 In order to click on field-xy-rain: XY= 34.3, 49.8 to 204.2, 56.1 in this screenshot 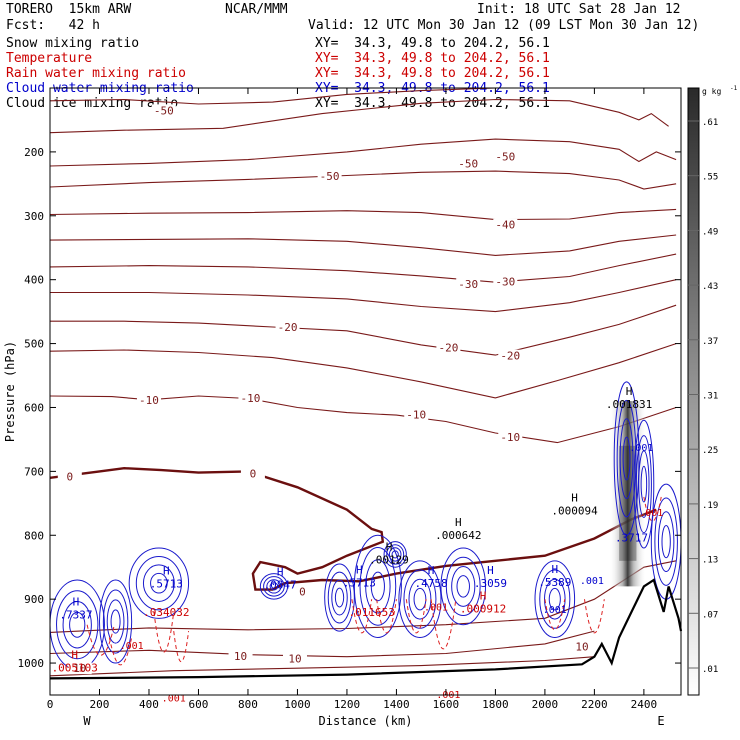, I will do `click(432, 73)`.